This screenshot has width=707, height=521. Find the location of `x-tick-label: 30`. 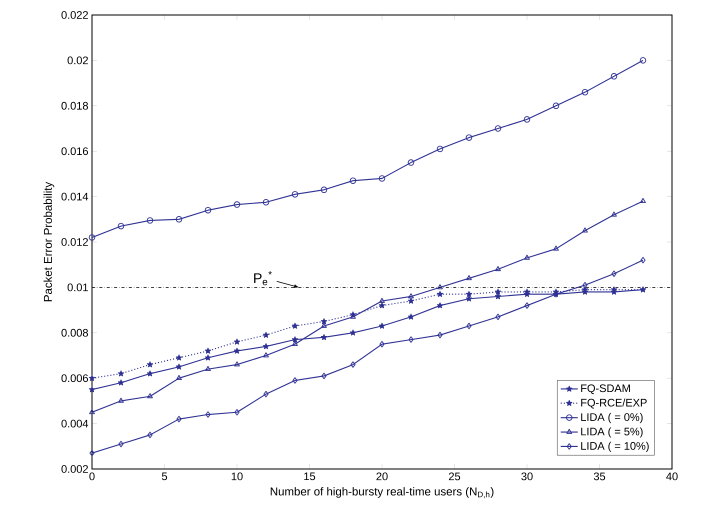

x-tick-label: 30 is located at coordinates (527, 476).